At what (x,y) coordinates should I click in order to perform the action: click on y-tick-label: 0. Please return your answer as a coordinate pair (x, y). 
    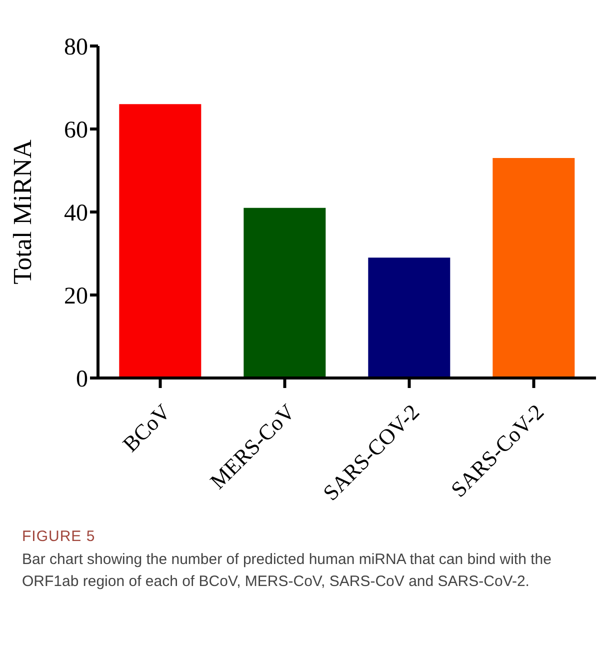
    Looking at the image, I should click on (82, 379).